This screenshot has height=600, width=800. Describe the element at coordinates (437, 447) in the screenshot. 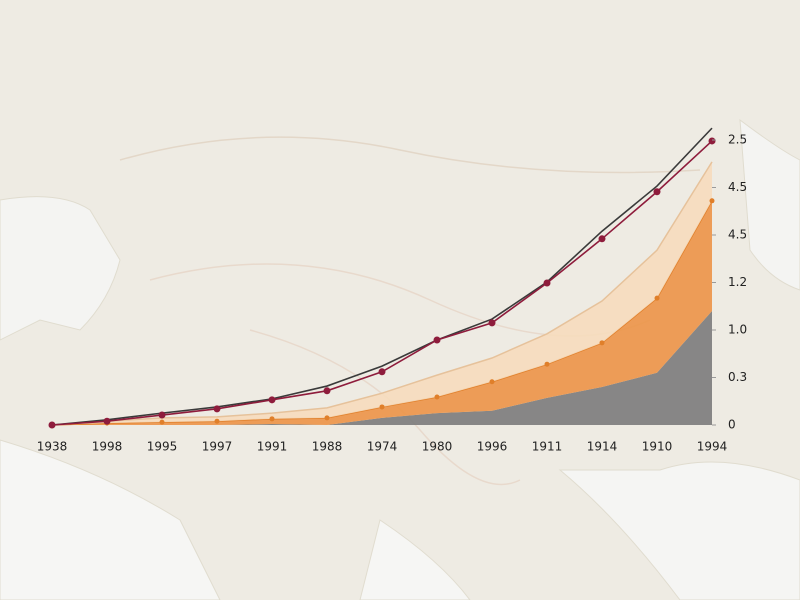

I see `x-tick-label: 1980` at that location.